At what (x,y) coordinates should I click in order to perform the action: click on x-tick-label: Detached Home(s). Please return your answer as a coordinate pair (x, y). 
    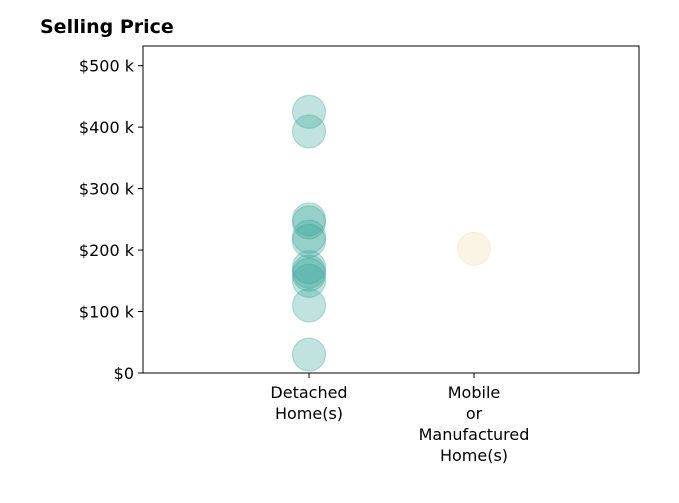
    Looking at the image, I should click on (308, 403).